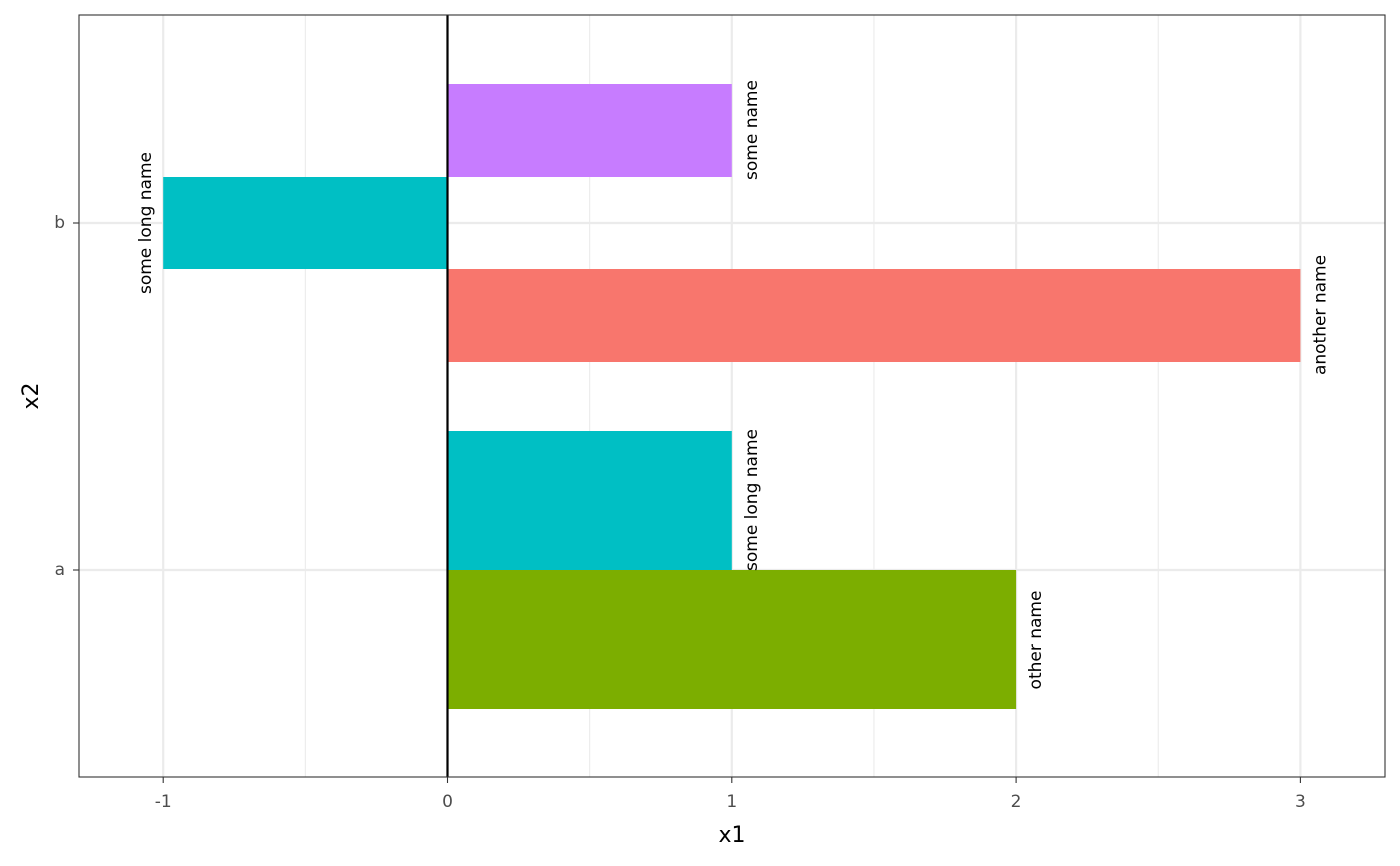 The height and width of the screenshot is (866, 1400). Describe the element at coordinates (1320, 315) in the screenshot. I see `bar-label: another name` at that location.